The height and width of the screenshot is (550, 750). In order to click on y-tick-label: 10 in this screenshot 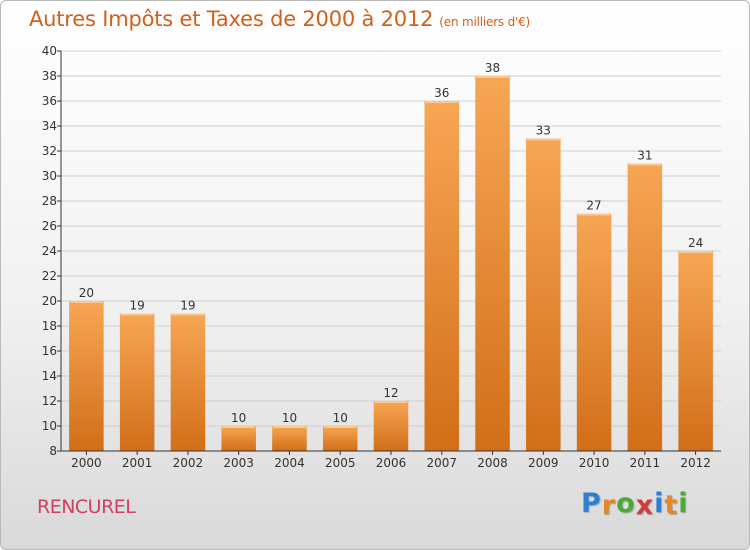, I will do `click(49, 426)`.